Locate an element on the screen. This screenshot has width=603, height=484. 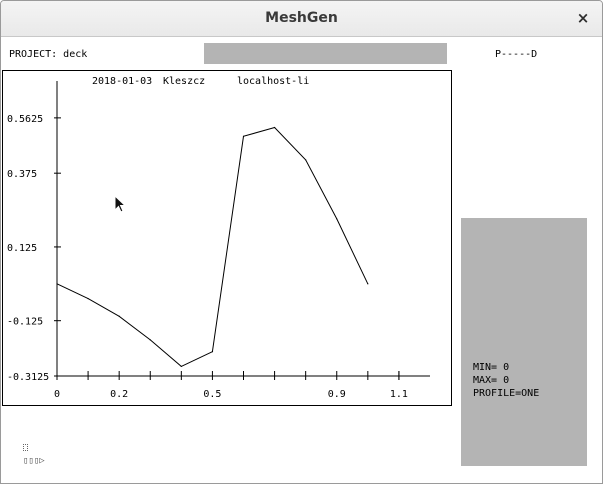
plot-date: 2018-01-03 is located at coordinates (122, 81).